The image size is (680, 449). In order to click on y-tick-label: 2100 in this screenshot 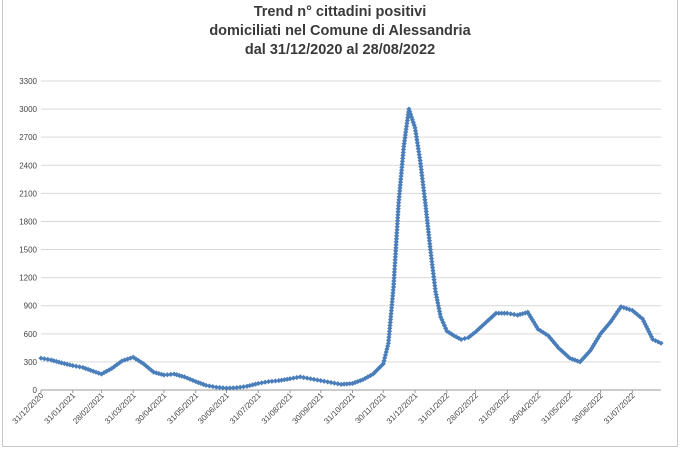, I will do `click(28, 193)`.